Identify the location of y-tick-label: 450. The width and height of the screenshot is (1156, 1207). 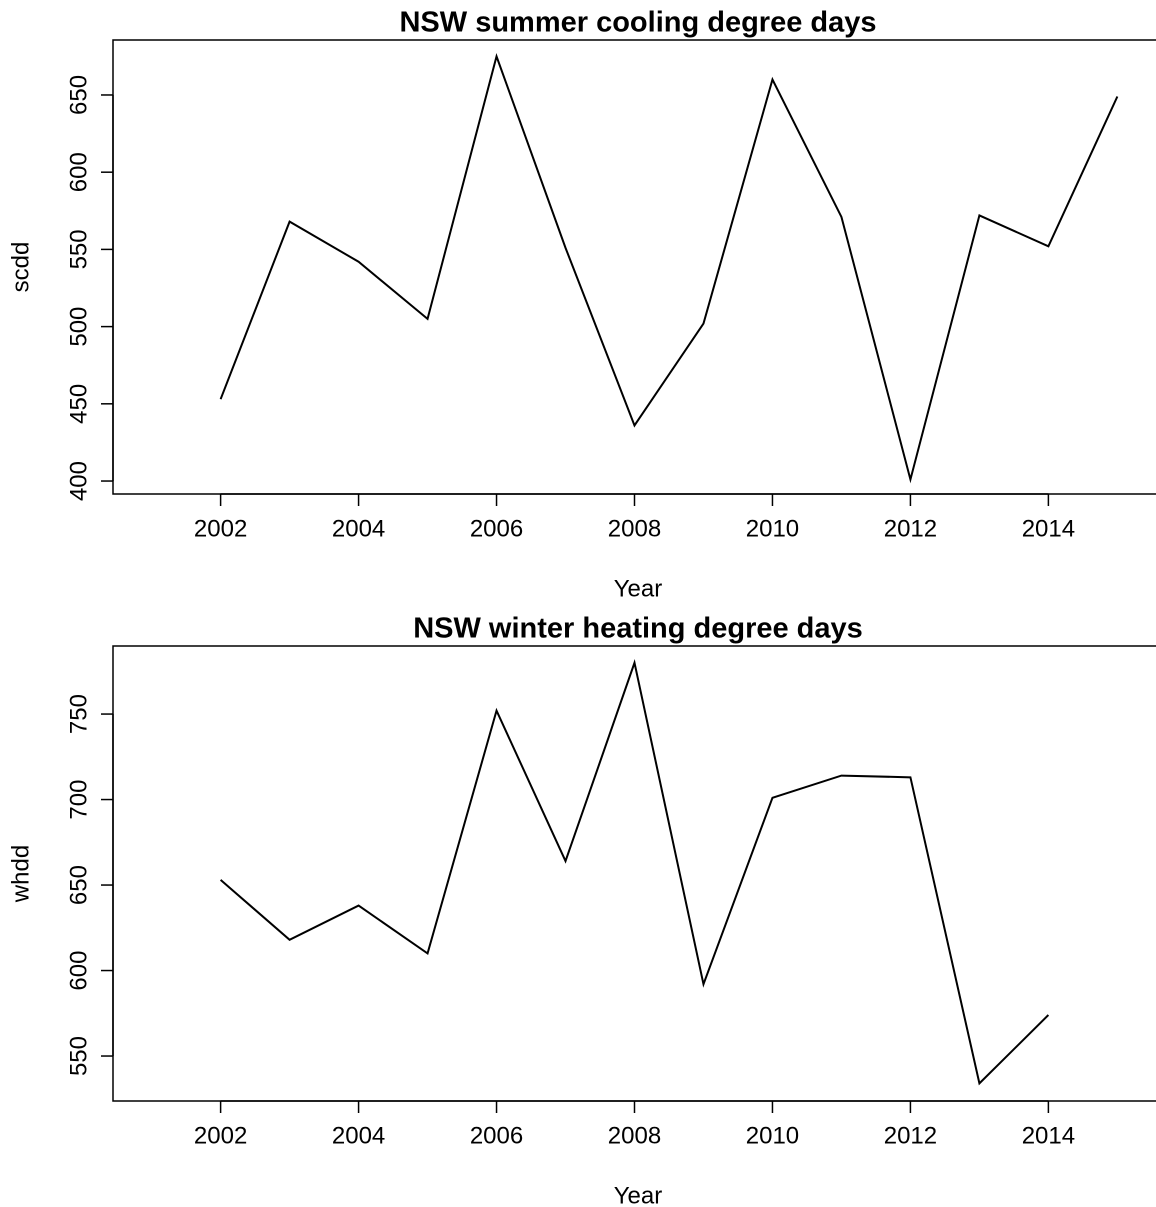
(78, 404).